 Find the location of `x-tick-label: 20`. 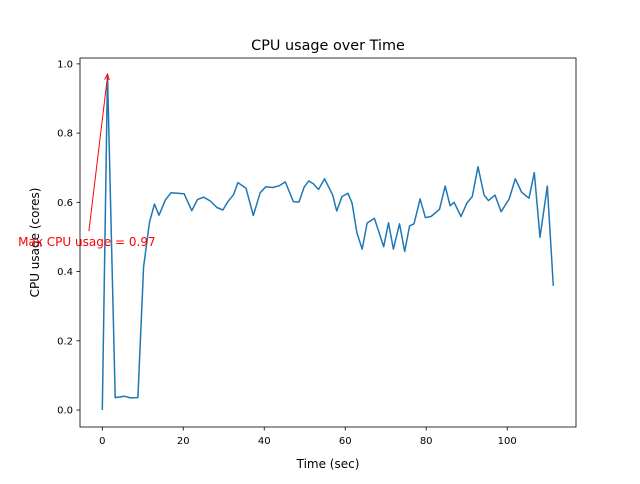

x-tick-label: 20 is located at coordinates (183, 441).